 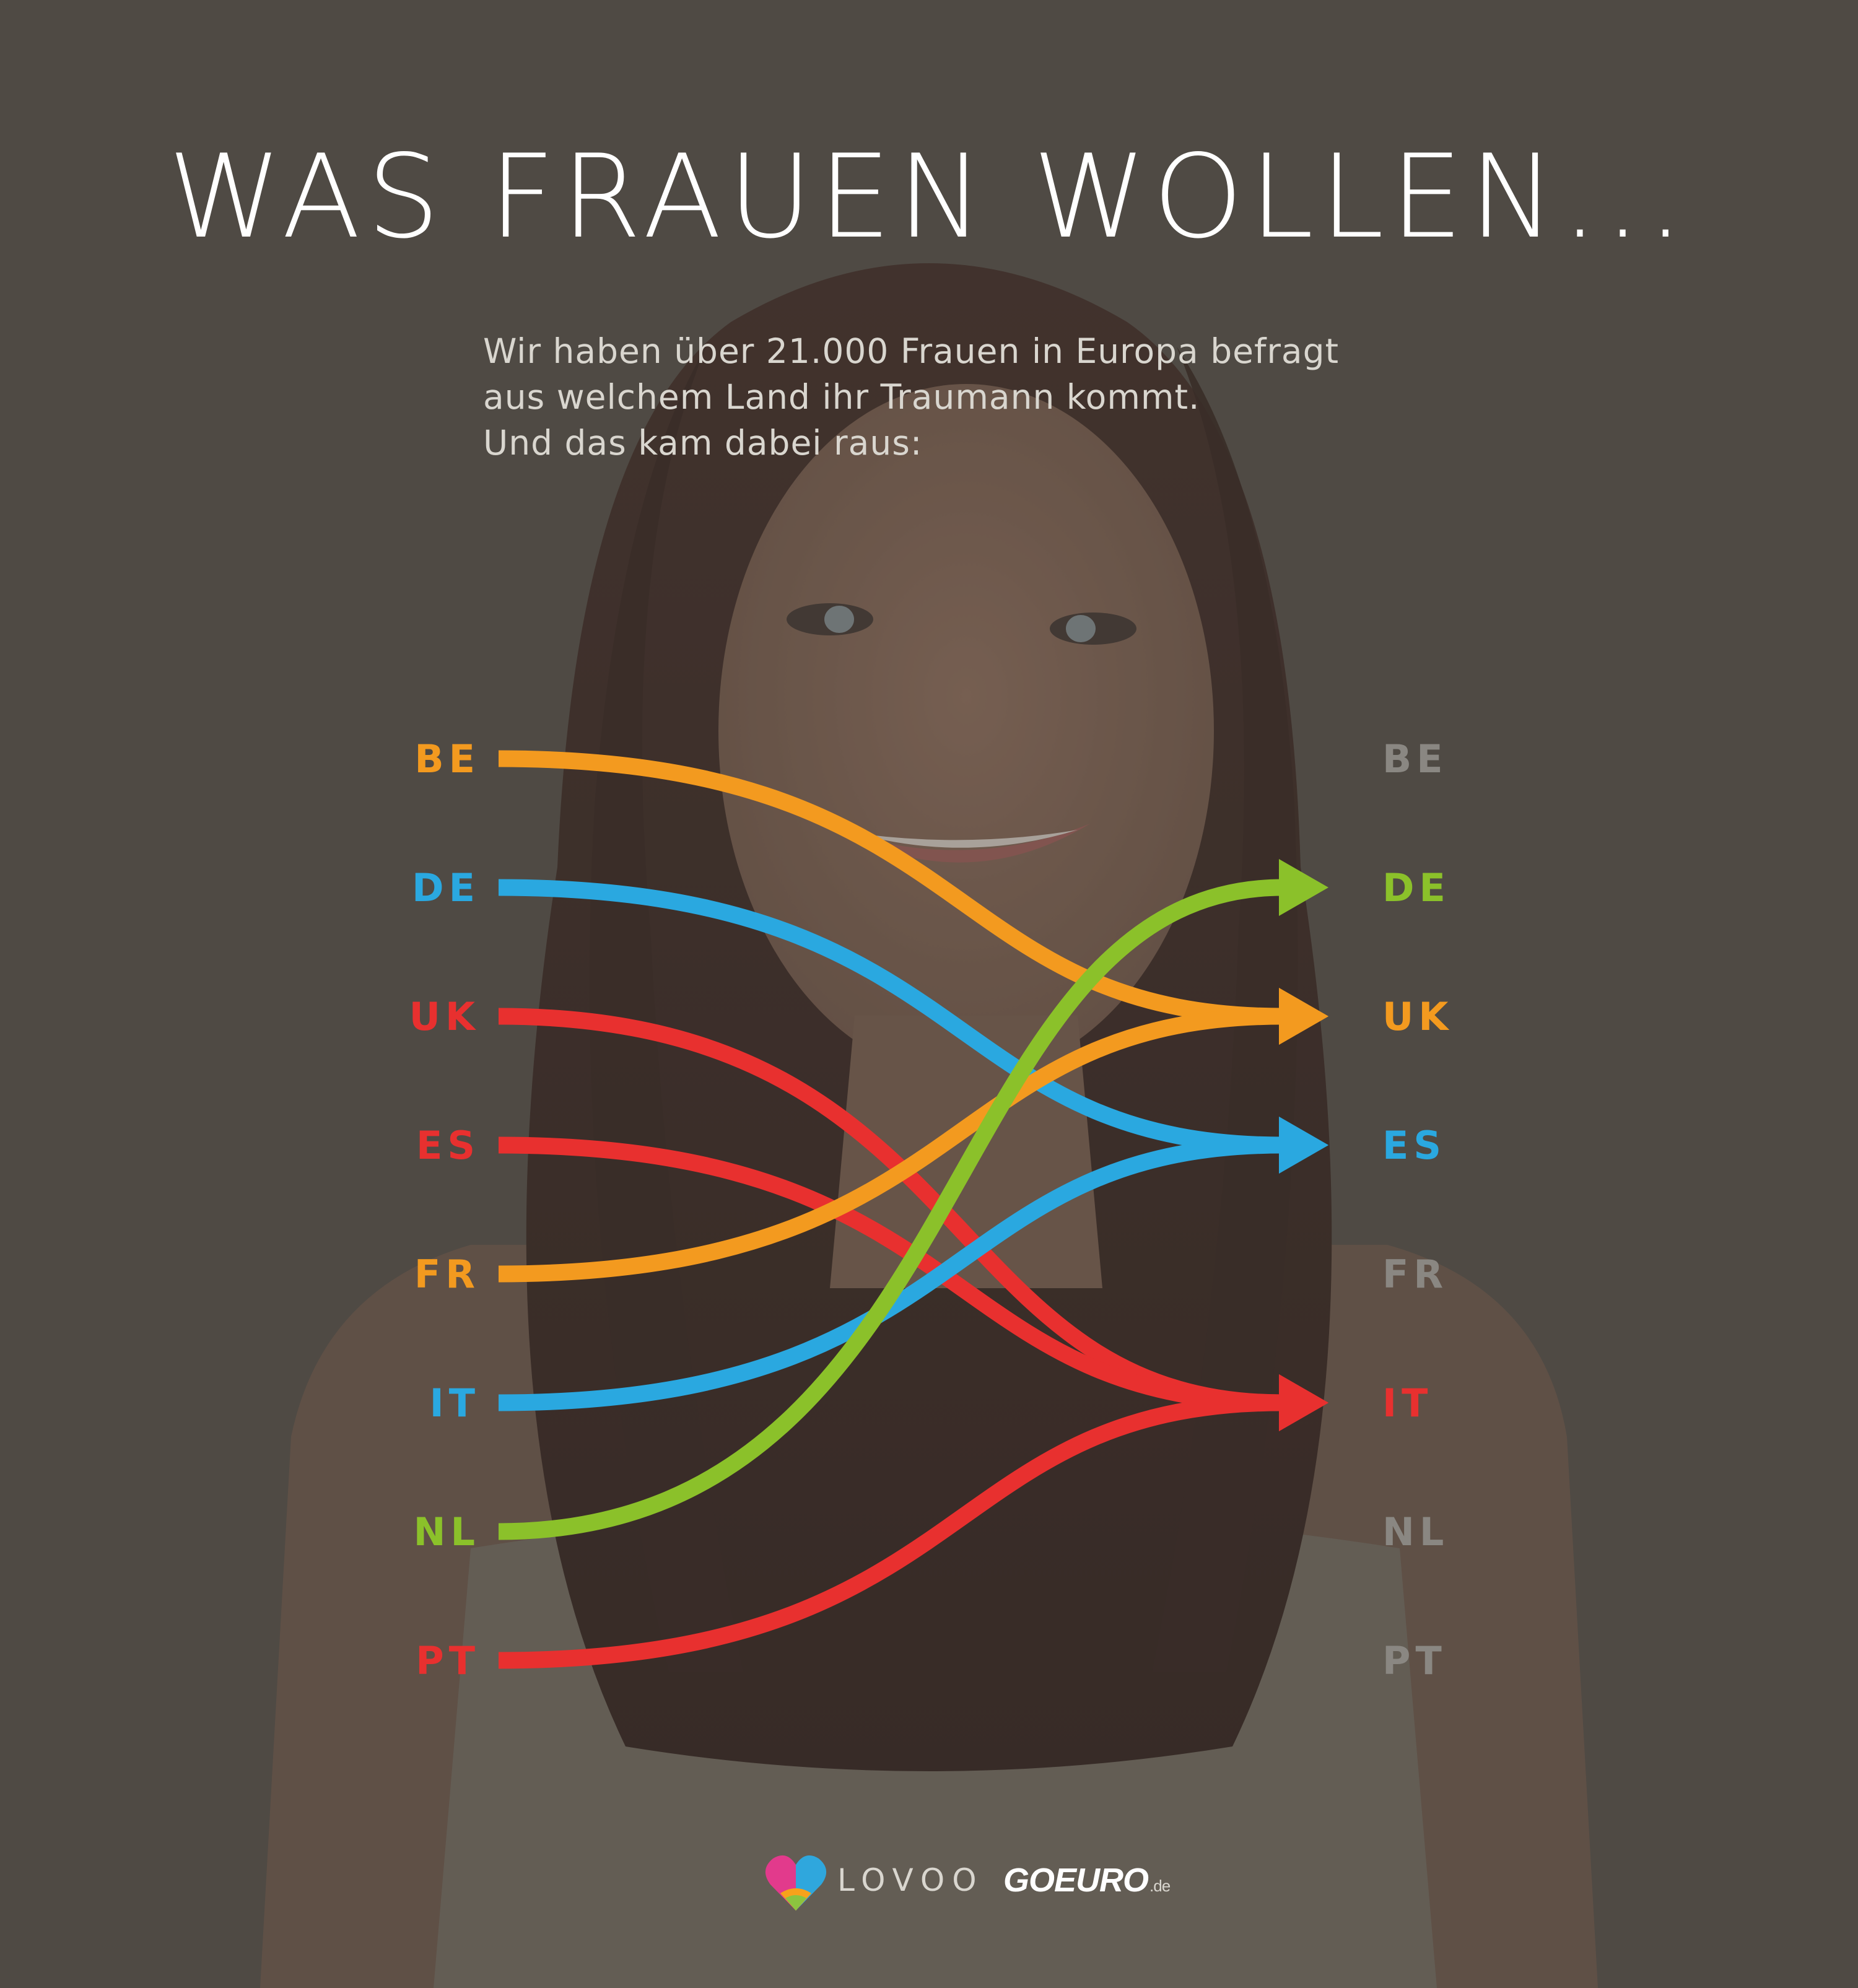 What do you see at coordinates (890, 1145) in the screenshot?
I see `link-fr-to-uk` at bounding box center [890, 1145].